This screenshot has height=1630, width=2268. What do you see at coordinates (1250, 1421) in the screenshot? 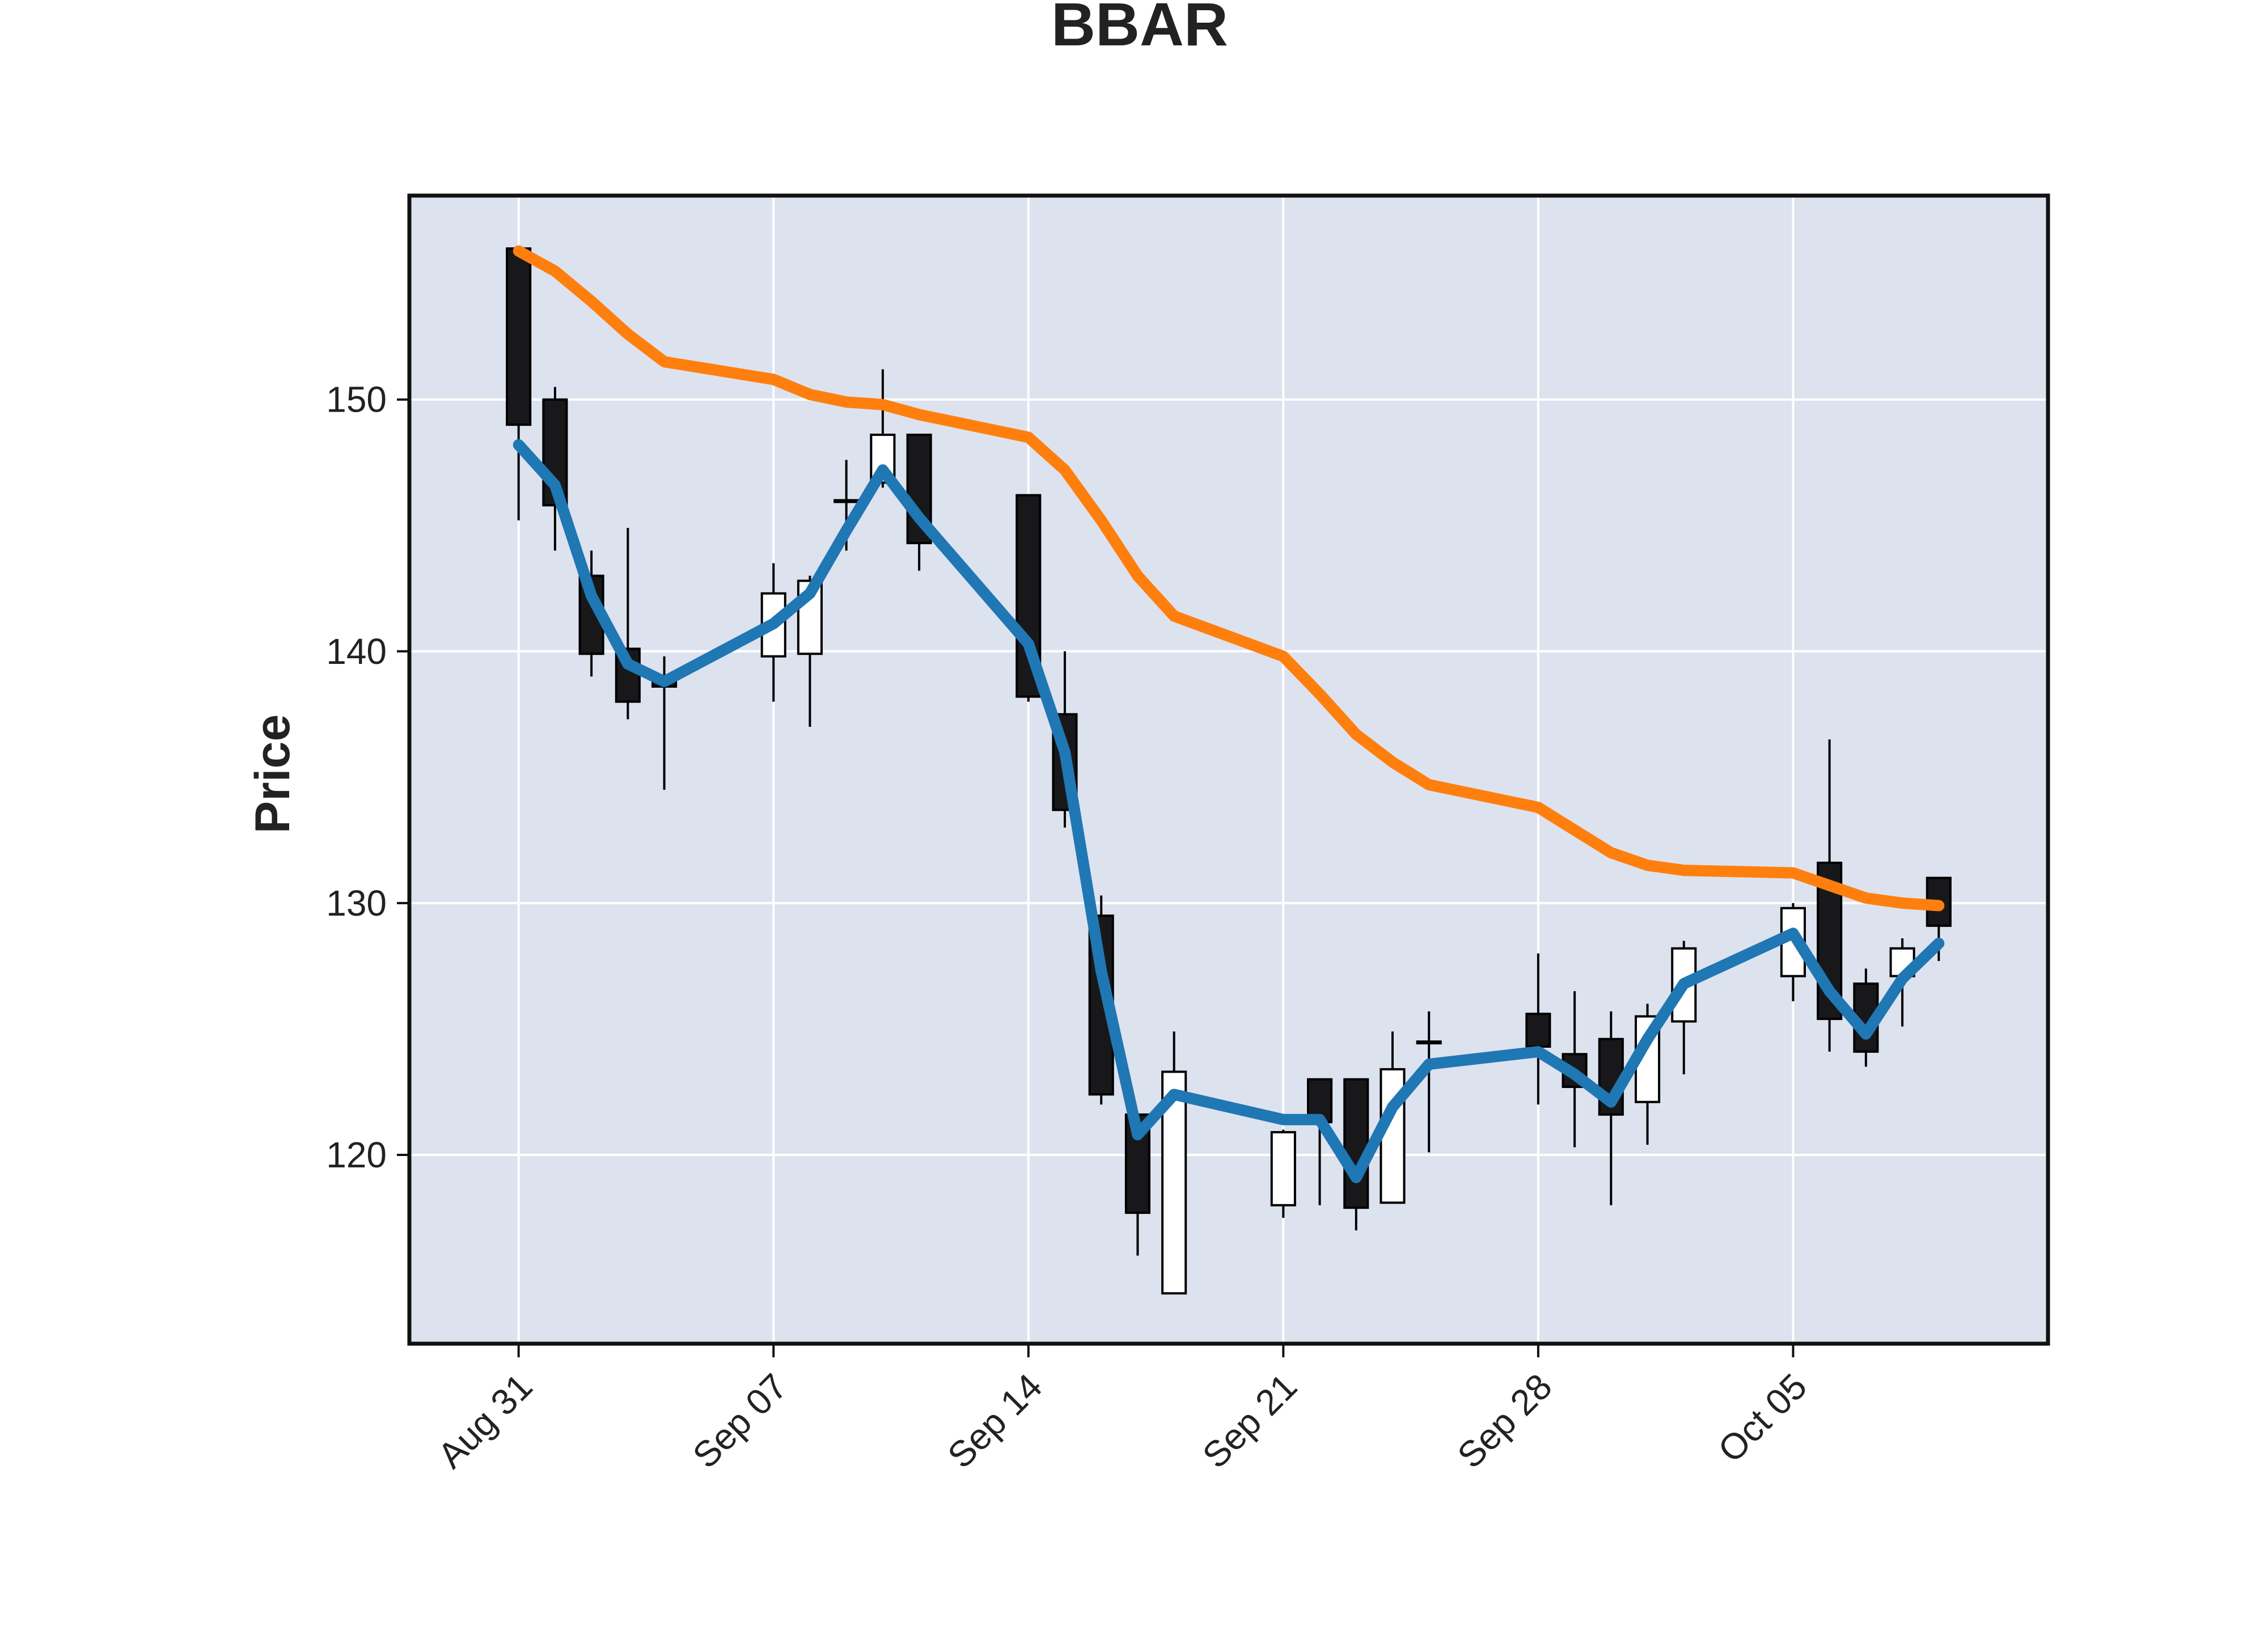
I see `x-tick-label: Sep 21` at bounding box center [1250, 1421].